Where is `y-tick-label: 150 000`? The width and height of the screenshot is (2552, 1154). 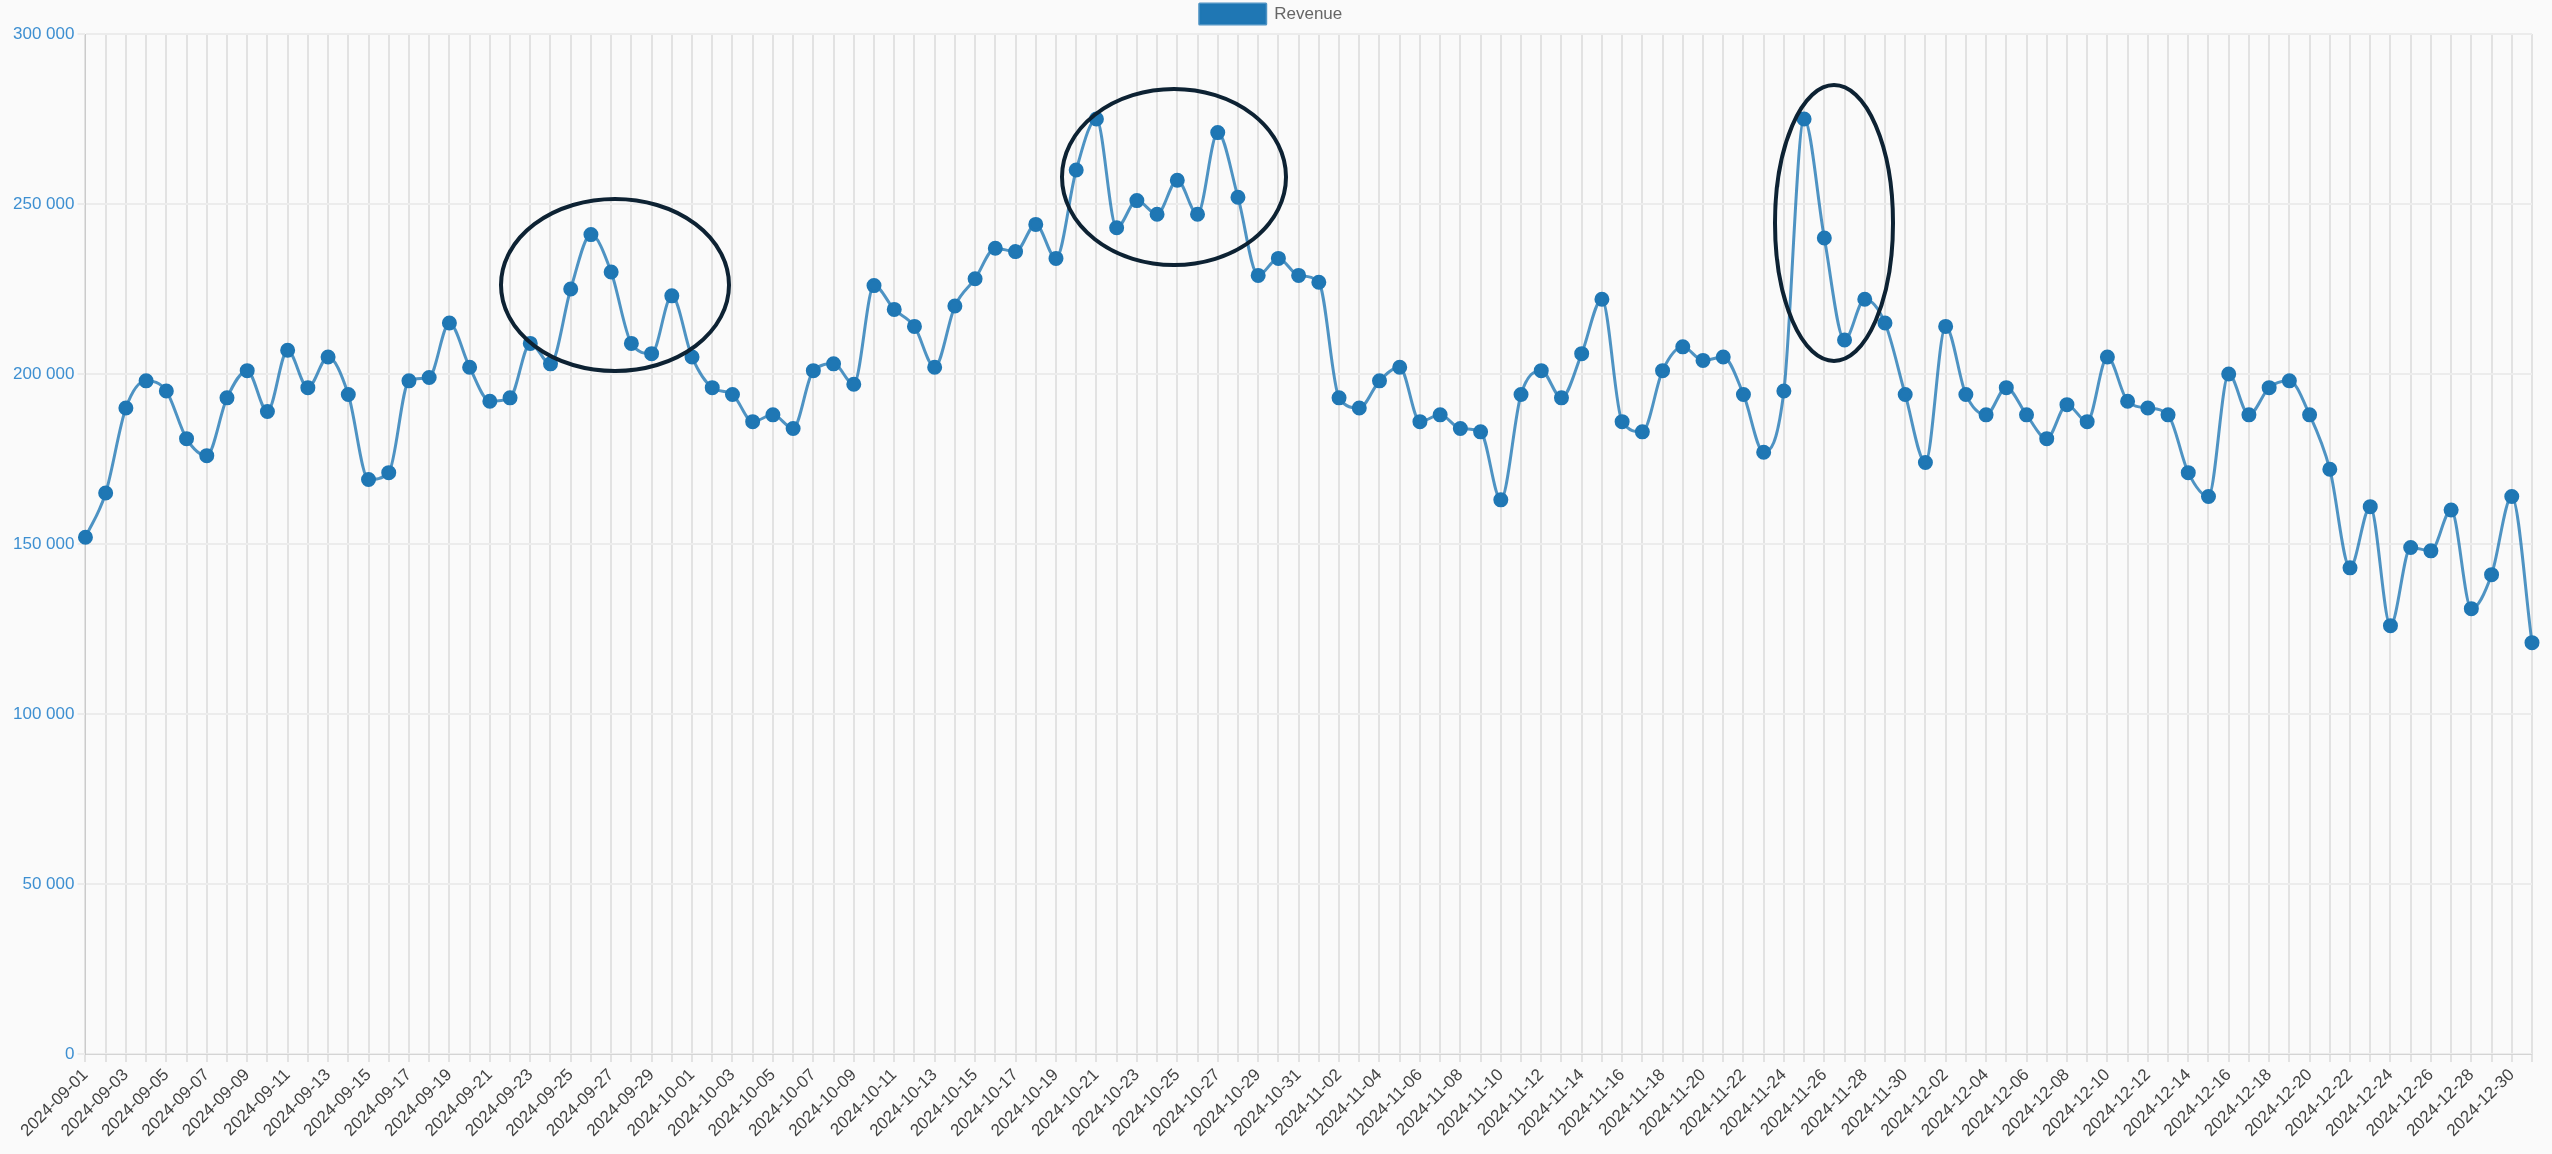
y-tick-label: 150 000 is located at coordinates (44, 543).